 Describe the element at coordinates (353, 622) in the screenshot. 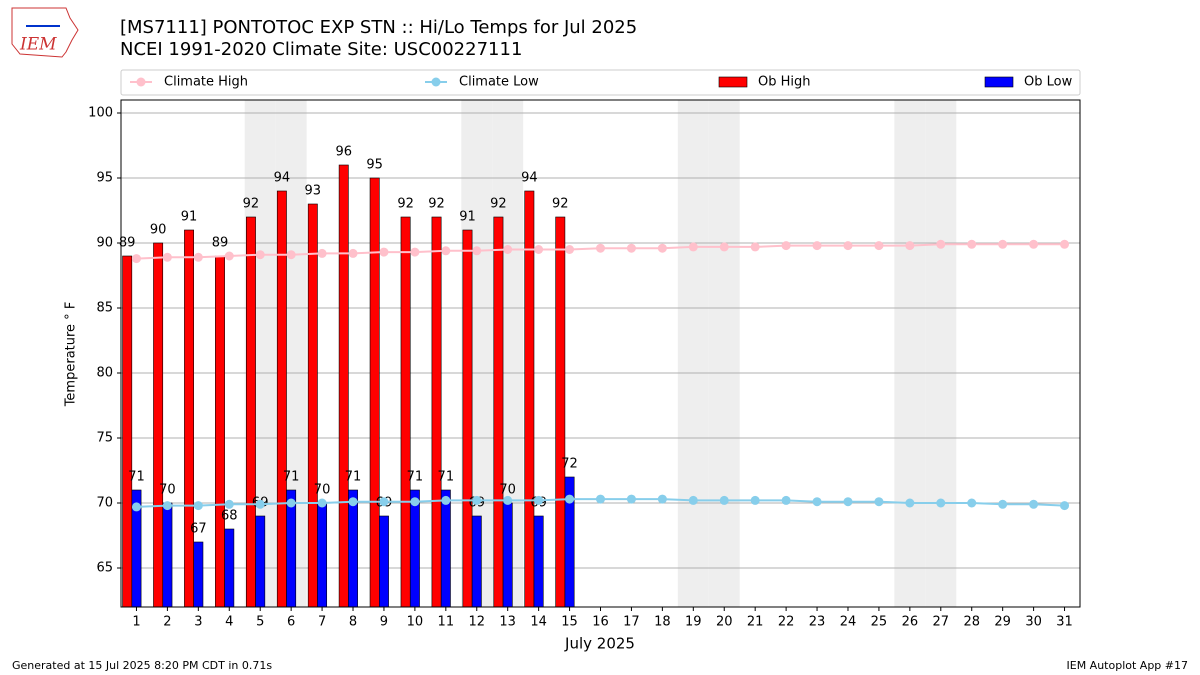

I see `x-tick-label: 8` at that location.